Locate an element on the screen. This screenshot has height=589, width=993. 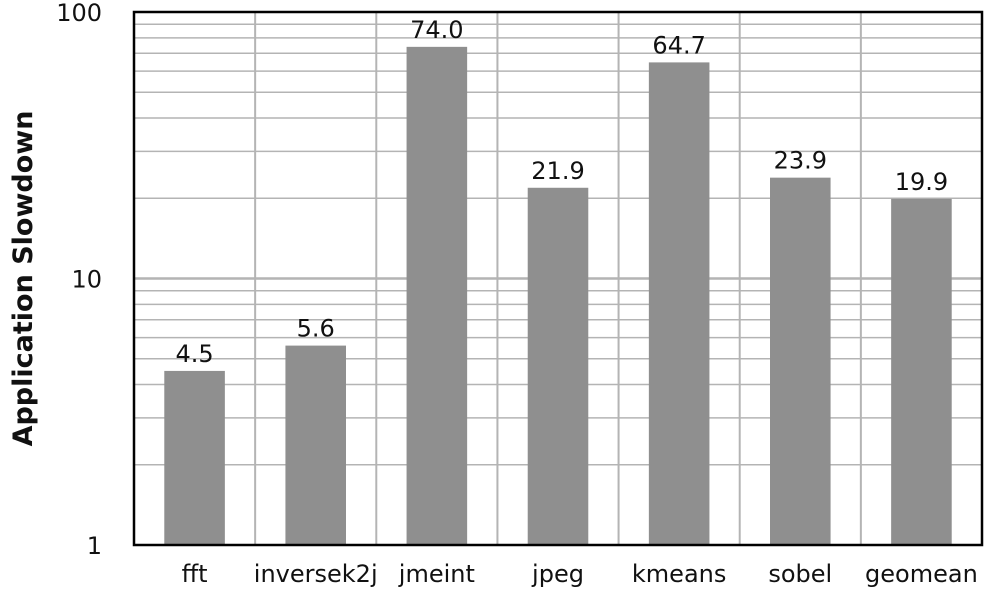
data-label-sobel: 23.9 is located at coordinates (800, 161).